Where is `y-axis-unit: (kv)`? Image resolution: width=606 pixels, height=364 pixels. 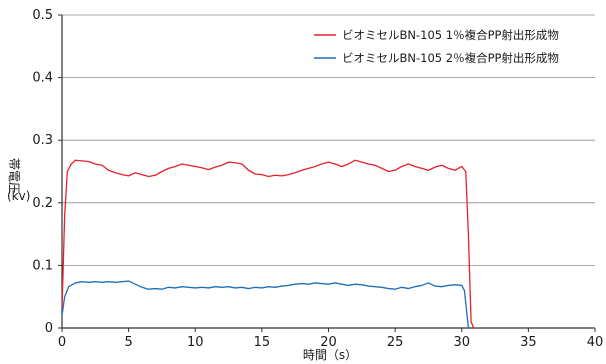
y-axis-unit: (kv) is located at coordinates (18, 196).